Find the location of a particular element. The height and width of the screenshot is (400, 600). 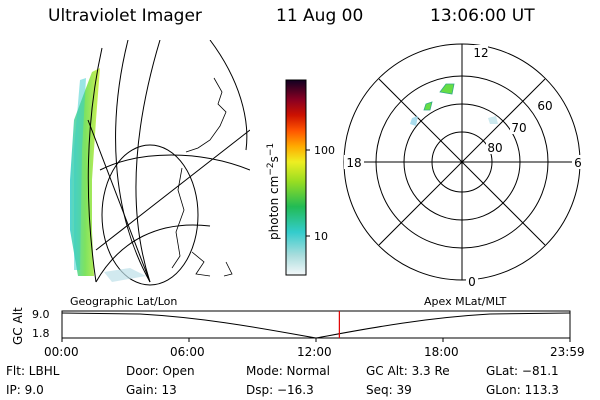

apex-label: Apex MLat/MLT is located at coordinates (465, 301).